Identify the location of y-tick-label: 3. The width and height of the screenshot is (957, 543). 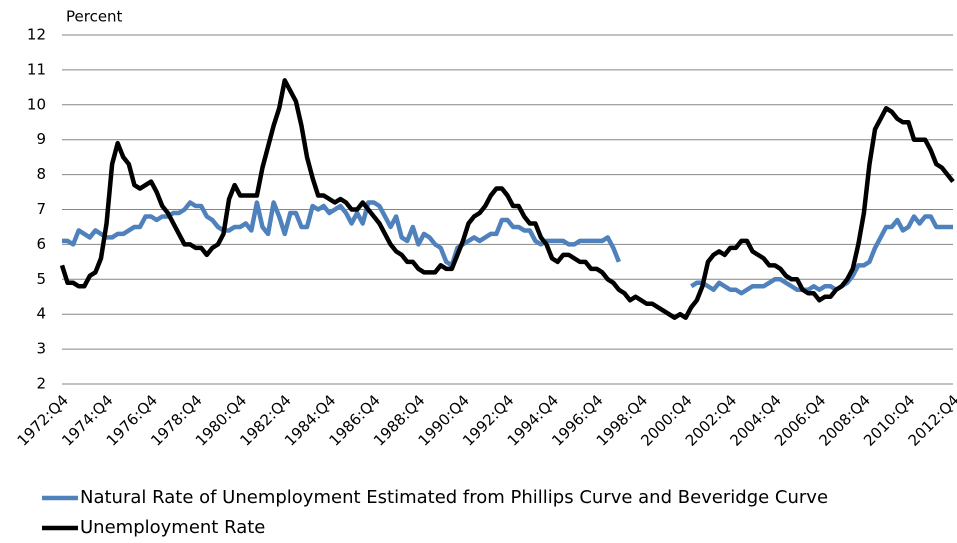
(41, 349).